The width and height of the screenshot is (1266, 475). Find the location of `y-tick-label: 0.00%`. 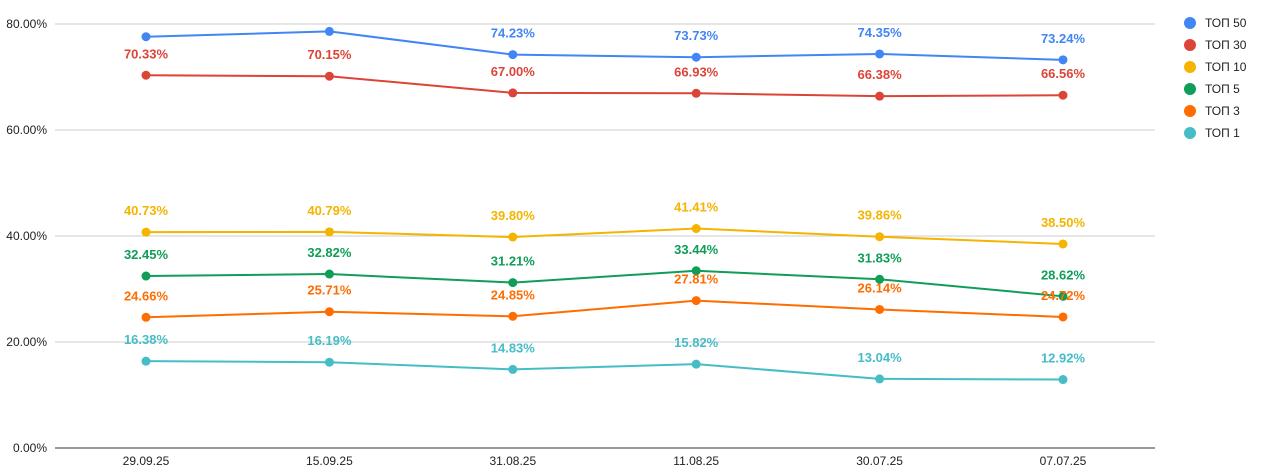

y-tick-label: 0.00% is located at coordinates (30, 448).